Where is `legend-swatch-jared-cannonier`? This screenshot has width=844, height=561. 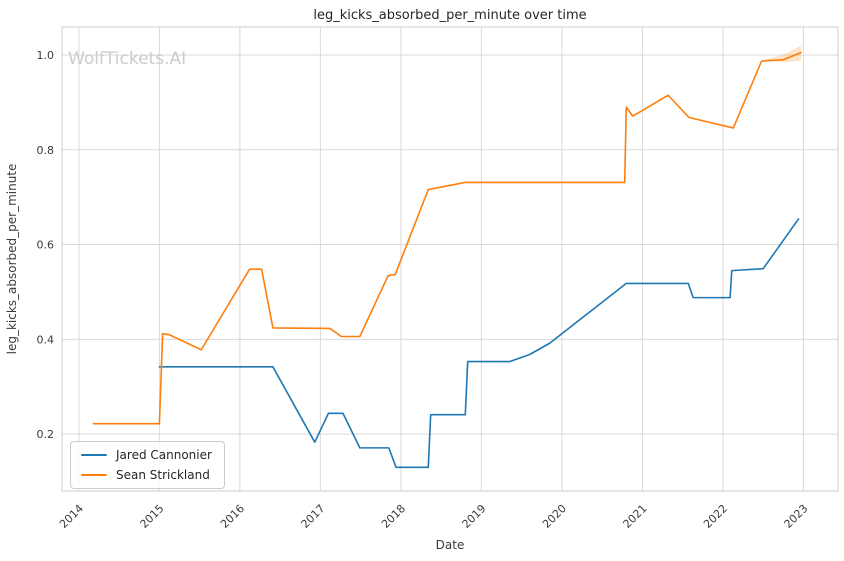
legend-swatch-jared-cannonier is located at coordinates (94, 455).